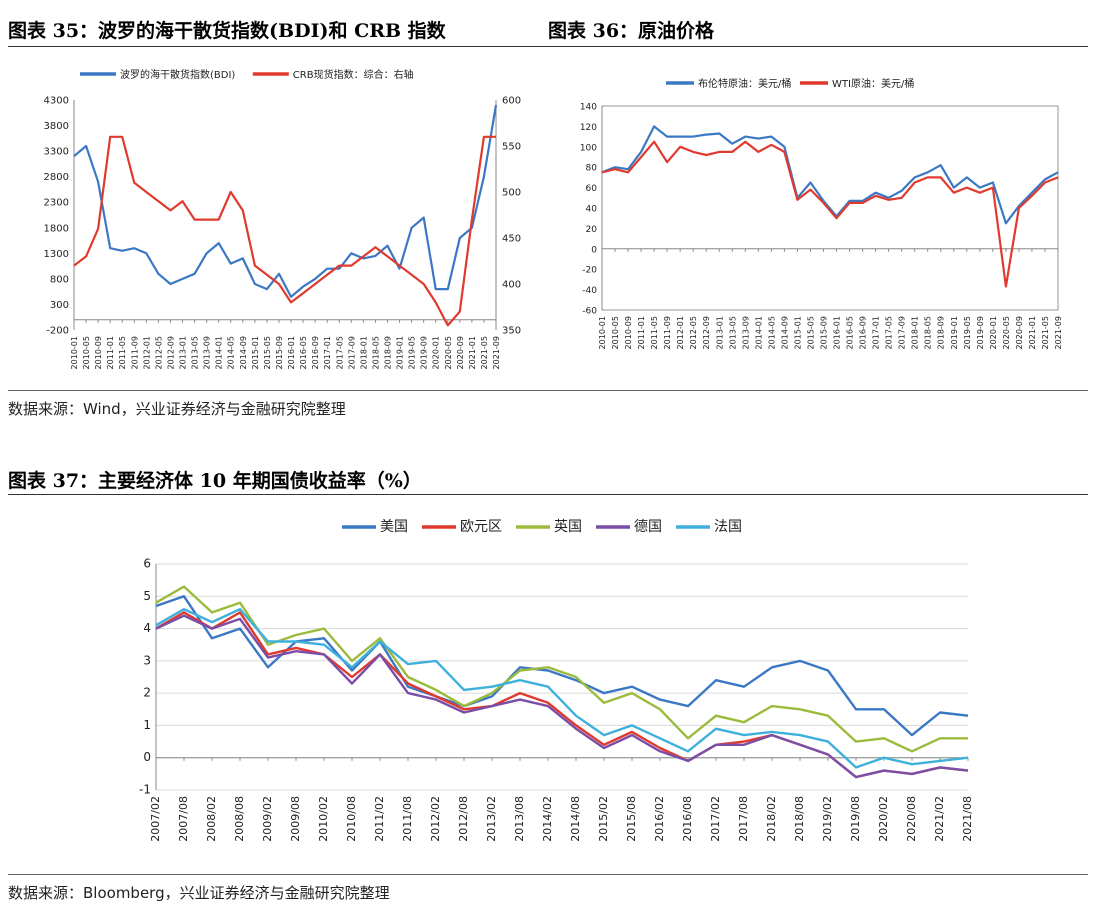 The image size is (1100, 916). I want to click on y-right-tick-label: 450, so click(511, 239).